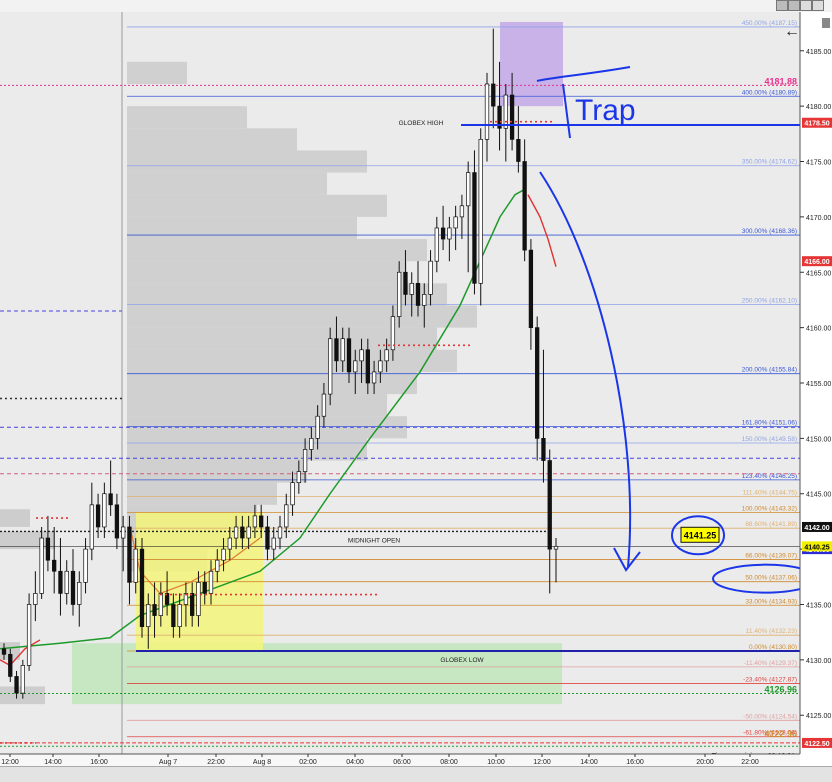 The image size is (832, 782). What do you see at coordinates (816, 124) in the screenshot?
I see `price-tag-label: 4178.50` at bounding box center [816, 124].